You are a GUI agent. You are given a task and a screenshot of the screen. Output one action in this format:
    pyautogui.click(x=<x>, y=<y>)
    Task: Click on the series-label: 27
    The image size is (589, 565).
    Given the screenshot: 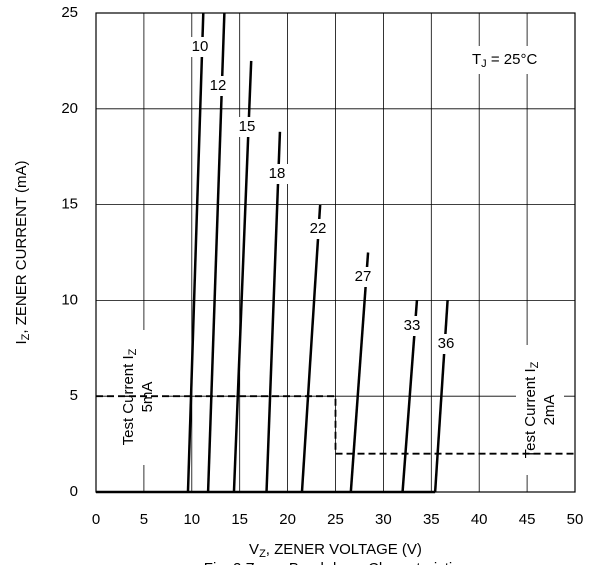 What is the action you would take?
    pyautogui.click(x=363, y=276)
    